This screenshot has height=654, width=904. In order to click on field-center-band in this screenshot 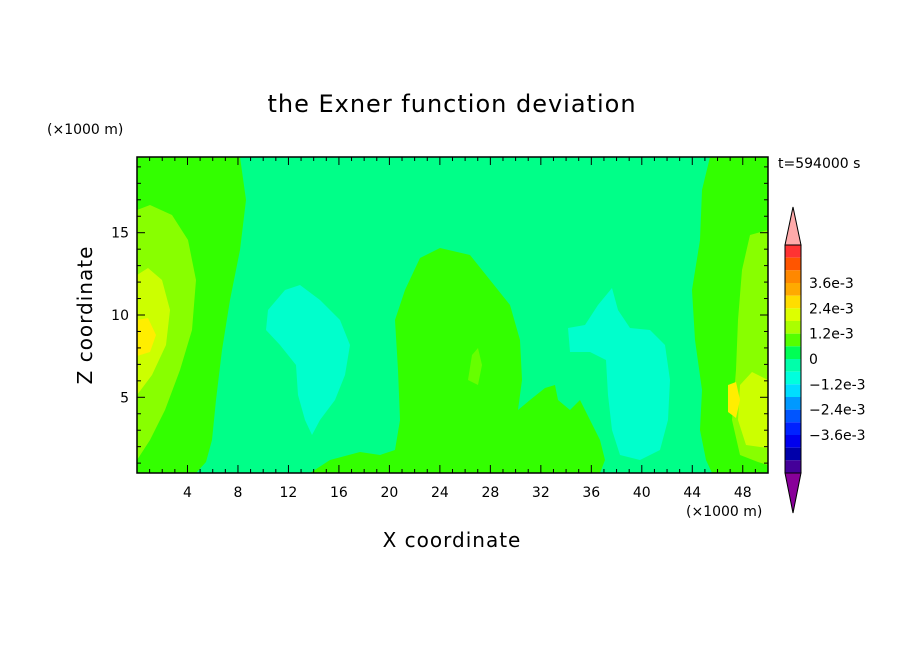, I will do `click(457, 360)`.